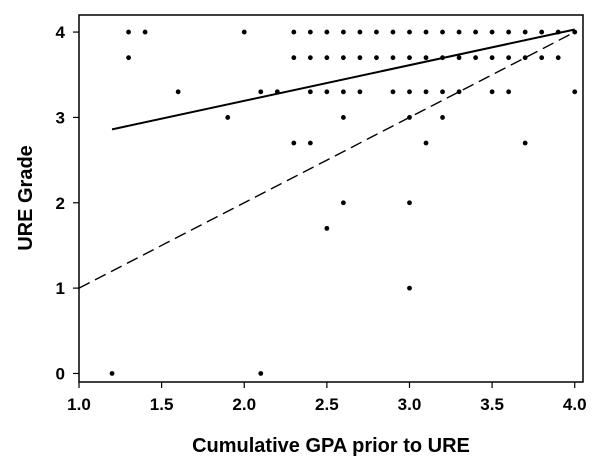 This screenshot has height=462, width=600. I want to click on y-tick-label: 4, so click(61, 32).